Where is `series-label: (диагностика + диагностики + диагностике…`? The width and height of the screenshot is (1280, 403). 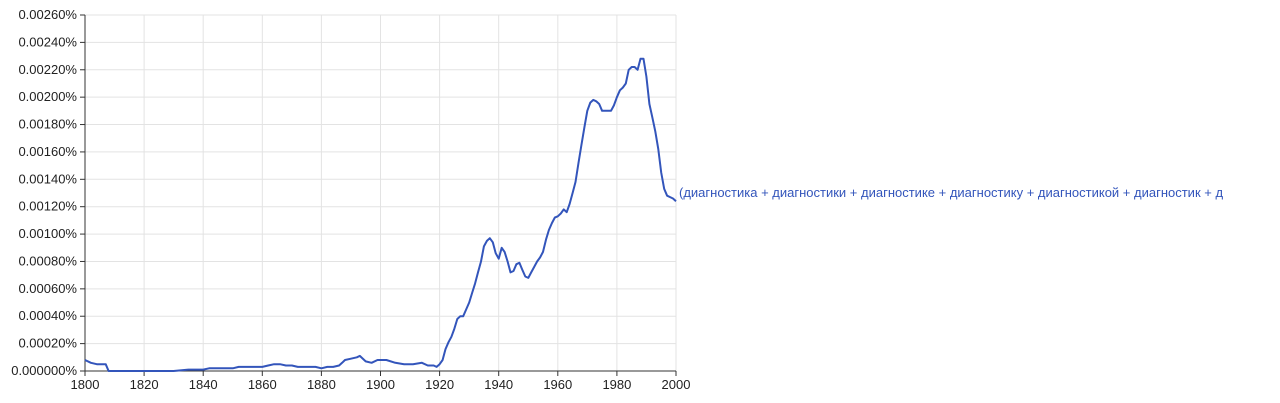
series-label: (диагностика + диагностики + диагностике… is located at coordinates (951, 192).